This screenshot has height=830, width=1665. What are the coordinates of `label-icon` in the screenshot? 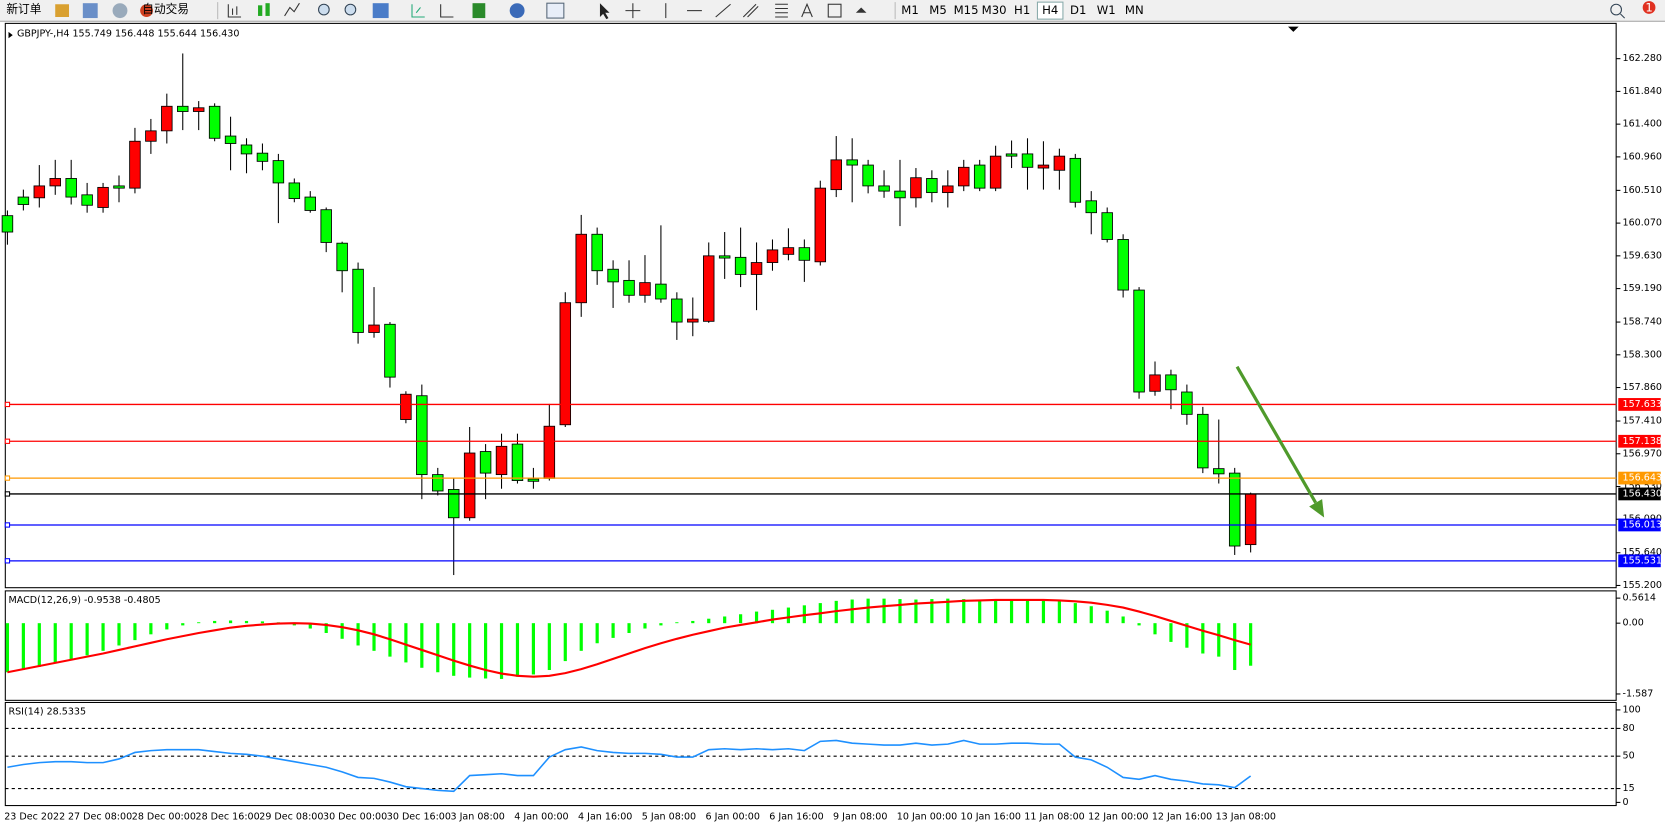 It's located at (834, 10).